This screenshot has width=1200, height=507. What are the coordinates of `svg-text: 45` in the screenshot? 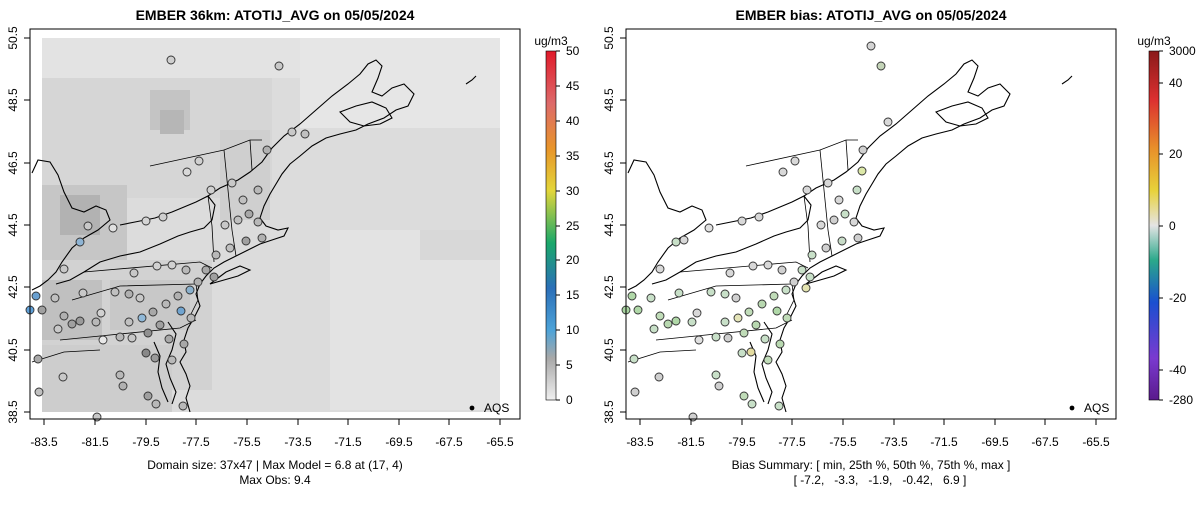 It's located at (573, 86).